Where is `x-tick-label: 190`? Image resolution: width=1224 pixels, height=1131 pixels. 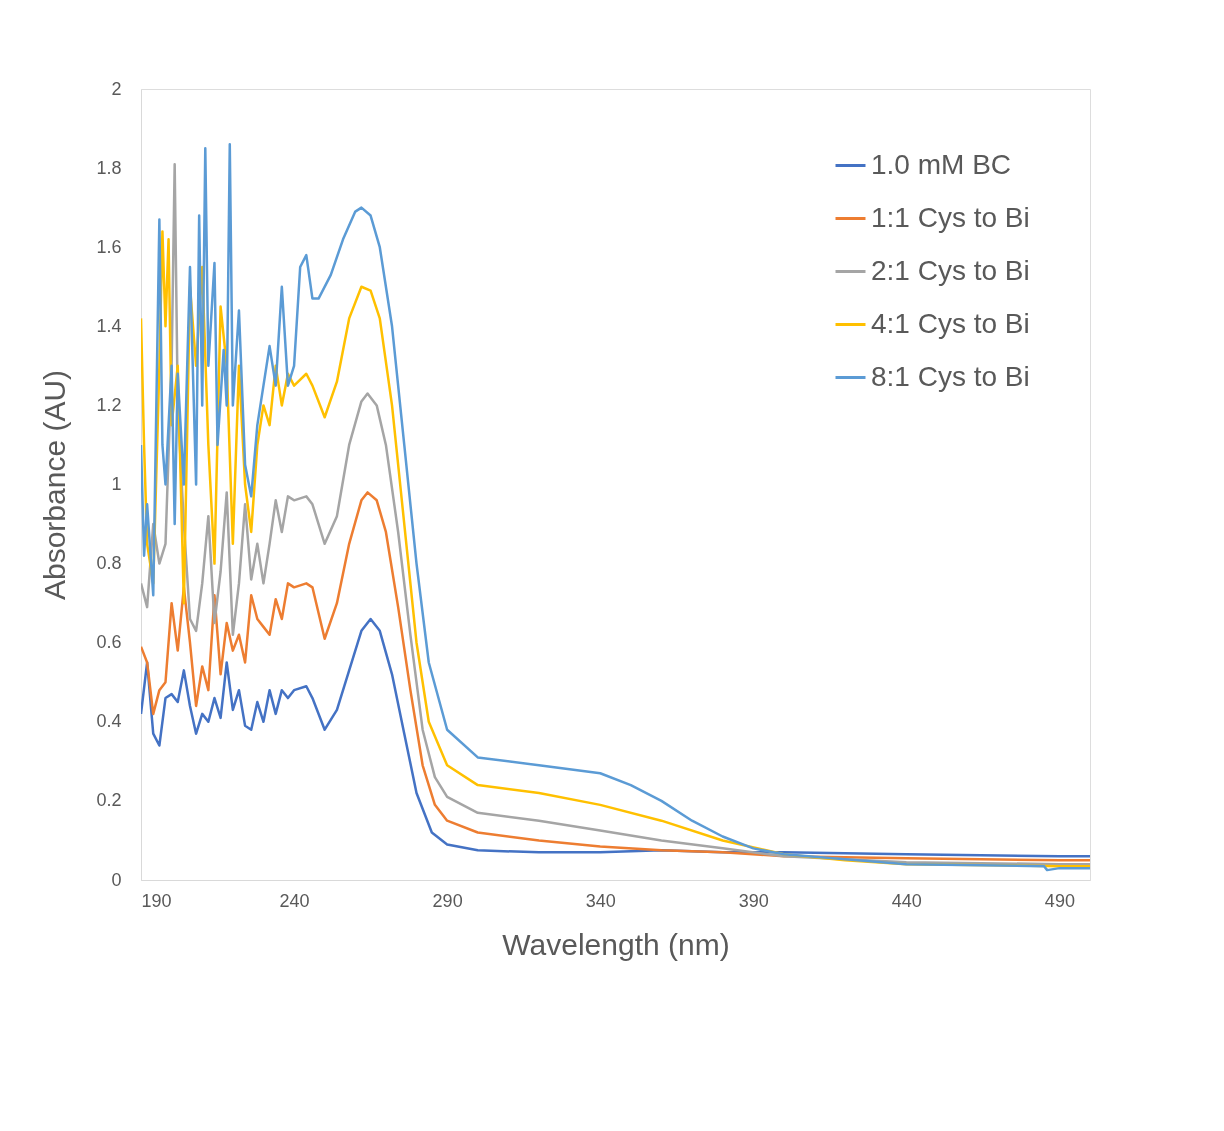
x-tick-label: 190 is located at coordinates (156, 900).